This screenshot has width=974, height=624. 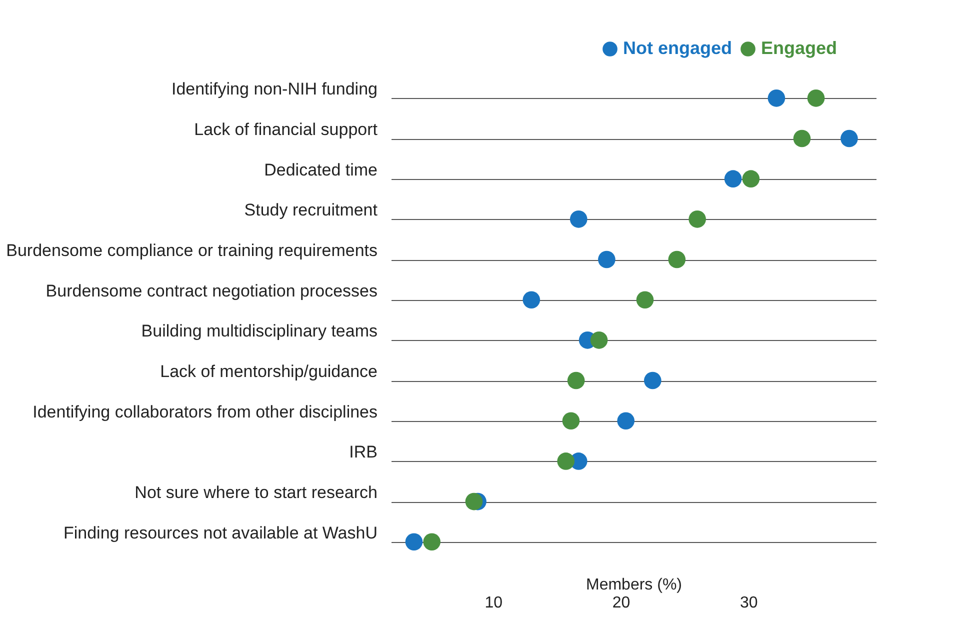 What do you see at coordinates (212, 290) in the screenshot?
I see `y-tick-label: Burdensome contract negotiation processes` at bounding box center [212, 290].